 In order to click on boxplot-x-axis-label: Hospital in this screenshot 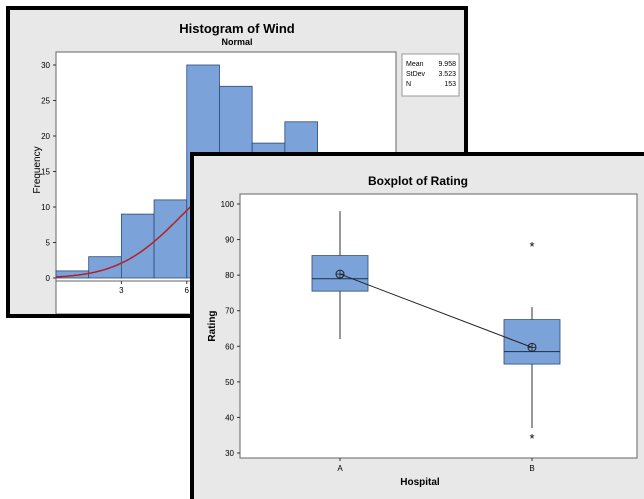, I will do `click(420, 482)`.